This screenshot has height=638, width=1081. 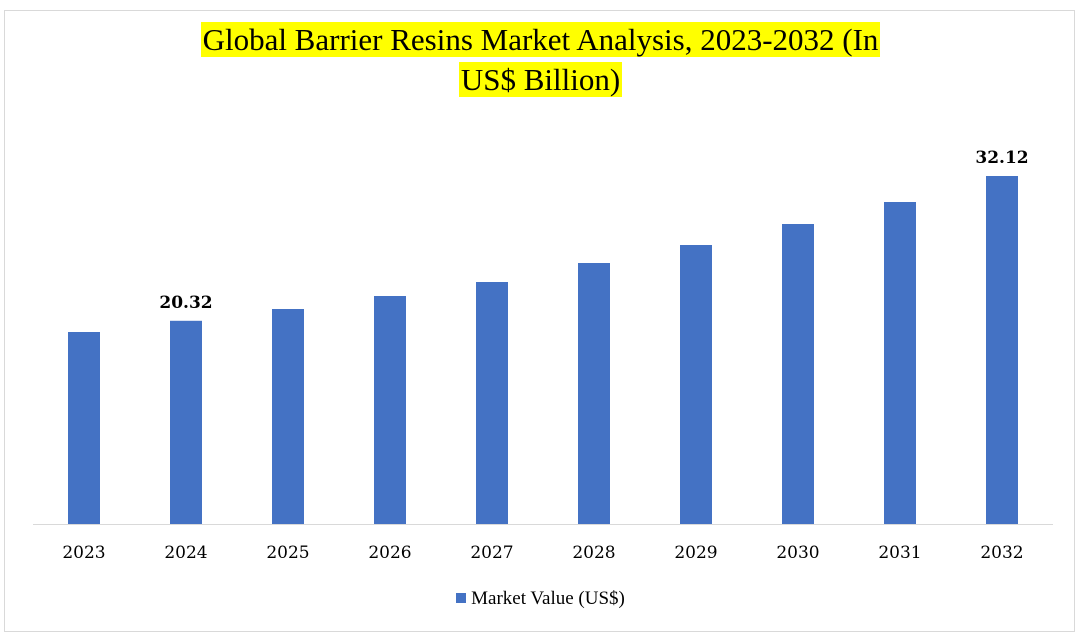 I want to click on bar-2031, so click(x=900, y=363).